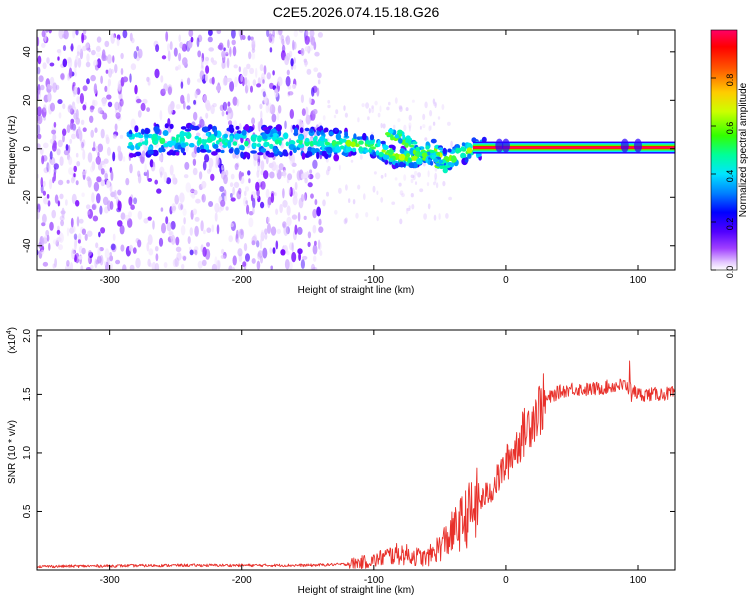  I want to click on heatmap-x-tick-label: -200, so click(242, 280).